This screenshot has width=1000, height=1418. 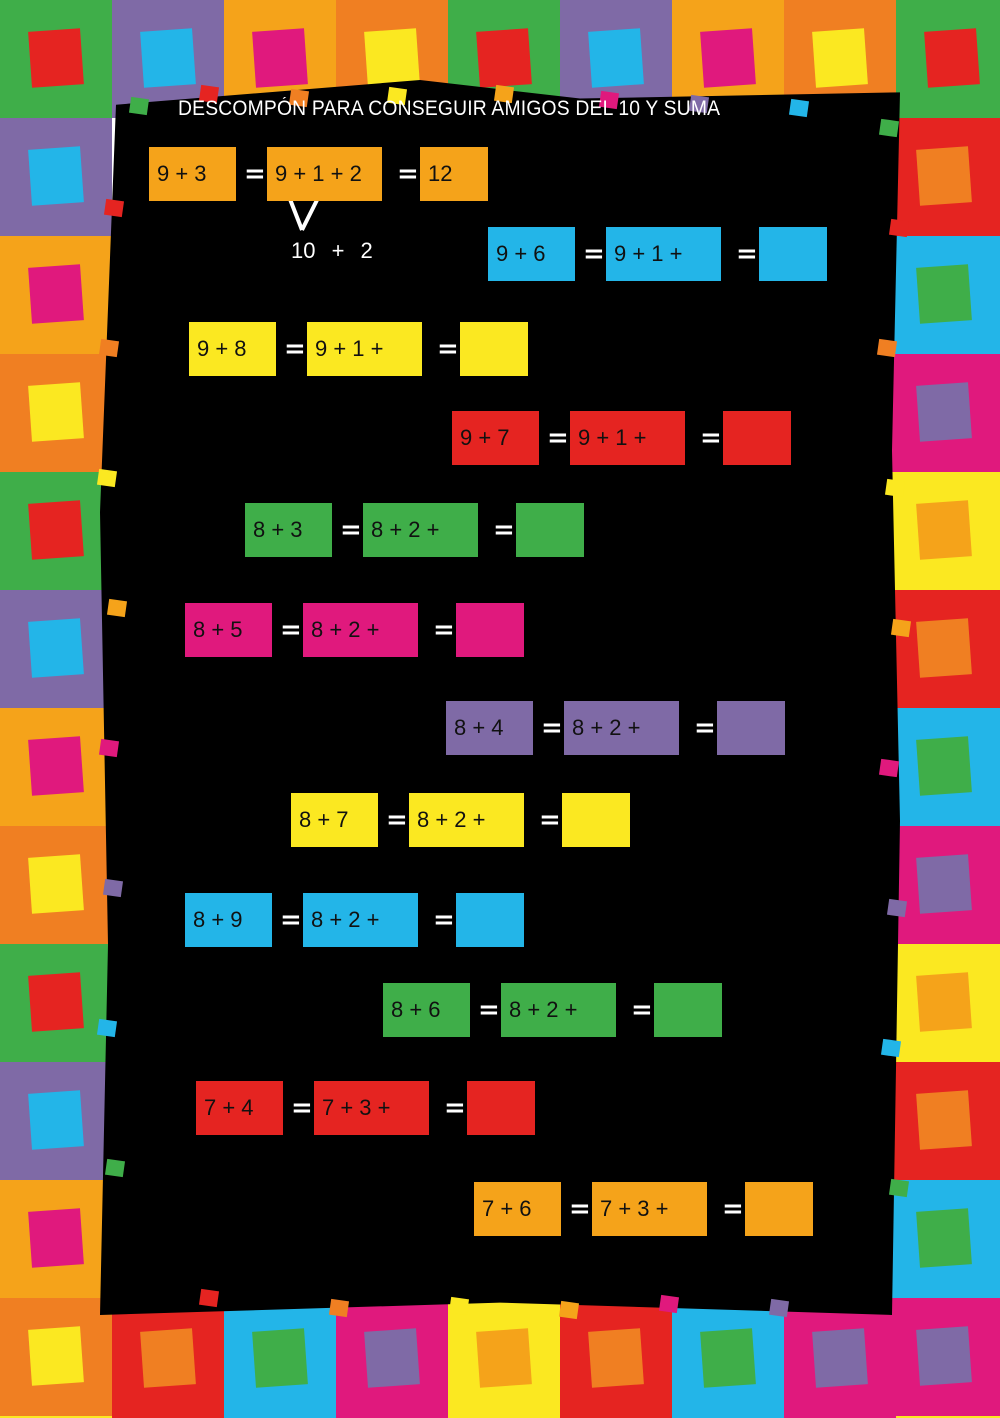 I want to click on sum-box: 7 + 4, so click(x=239, y=1108).